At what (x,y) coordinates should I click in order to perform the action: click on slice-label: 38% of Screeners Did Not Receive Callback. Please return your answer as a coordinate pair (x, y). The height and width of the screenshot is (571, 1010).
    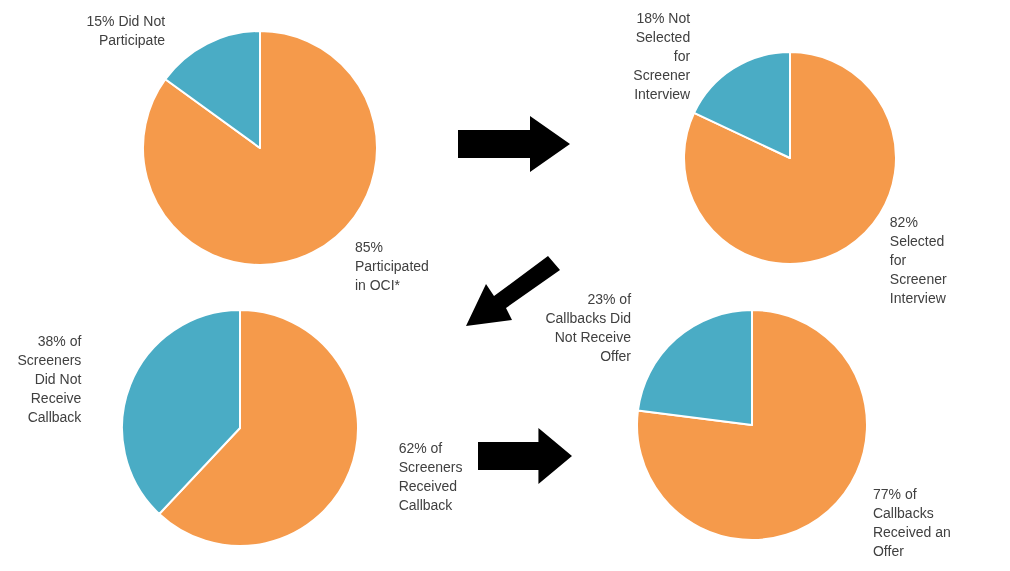
    Looking at the image, I should click on (50, 379).